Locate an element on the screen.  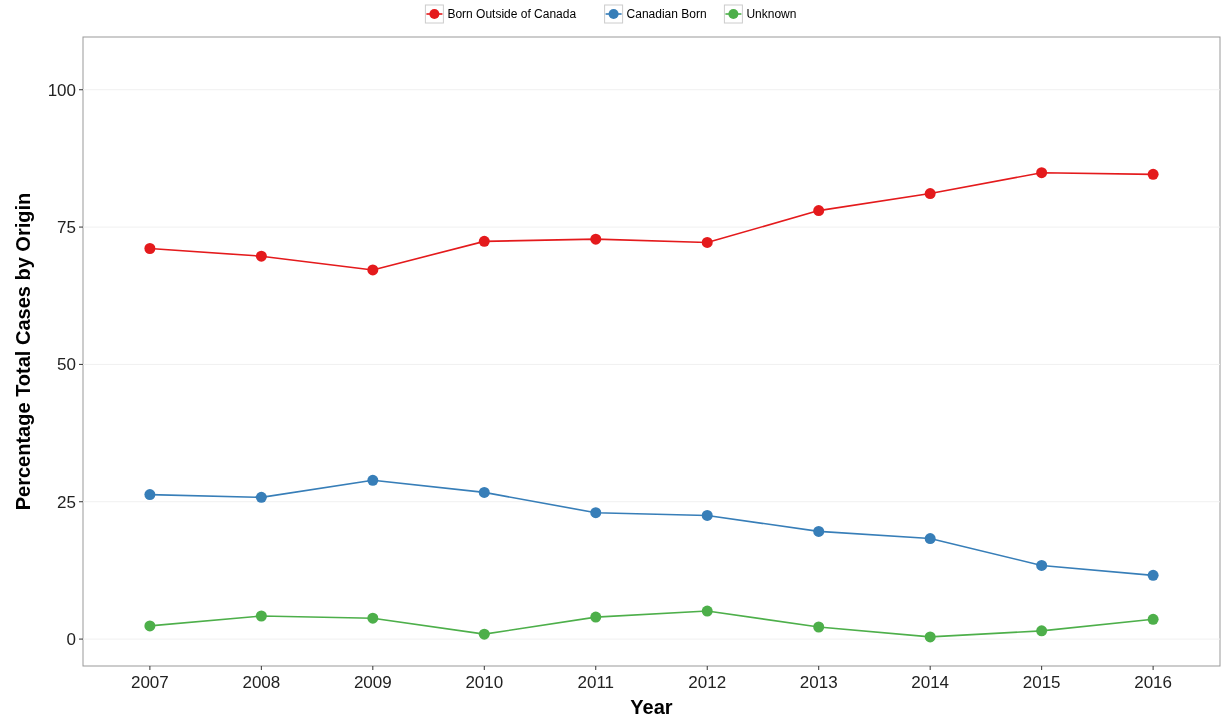
y-tick-label: 0 is located at coordinates (71, 640).